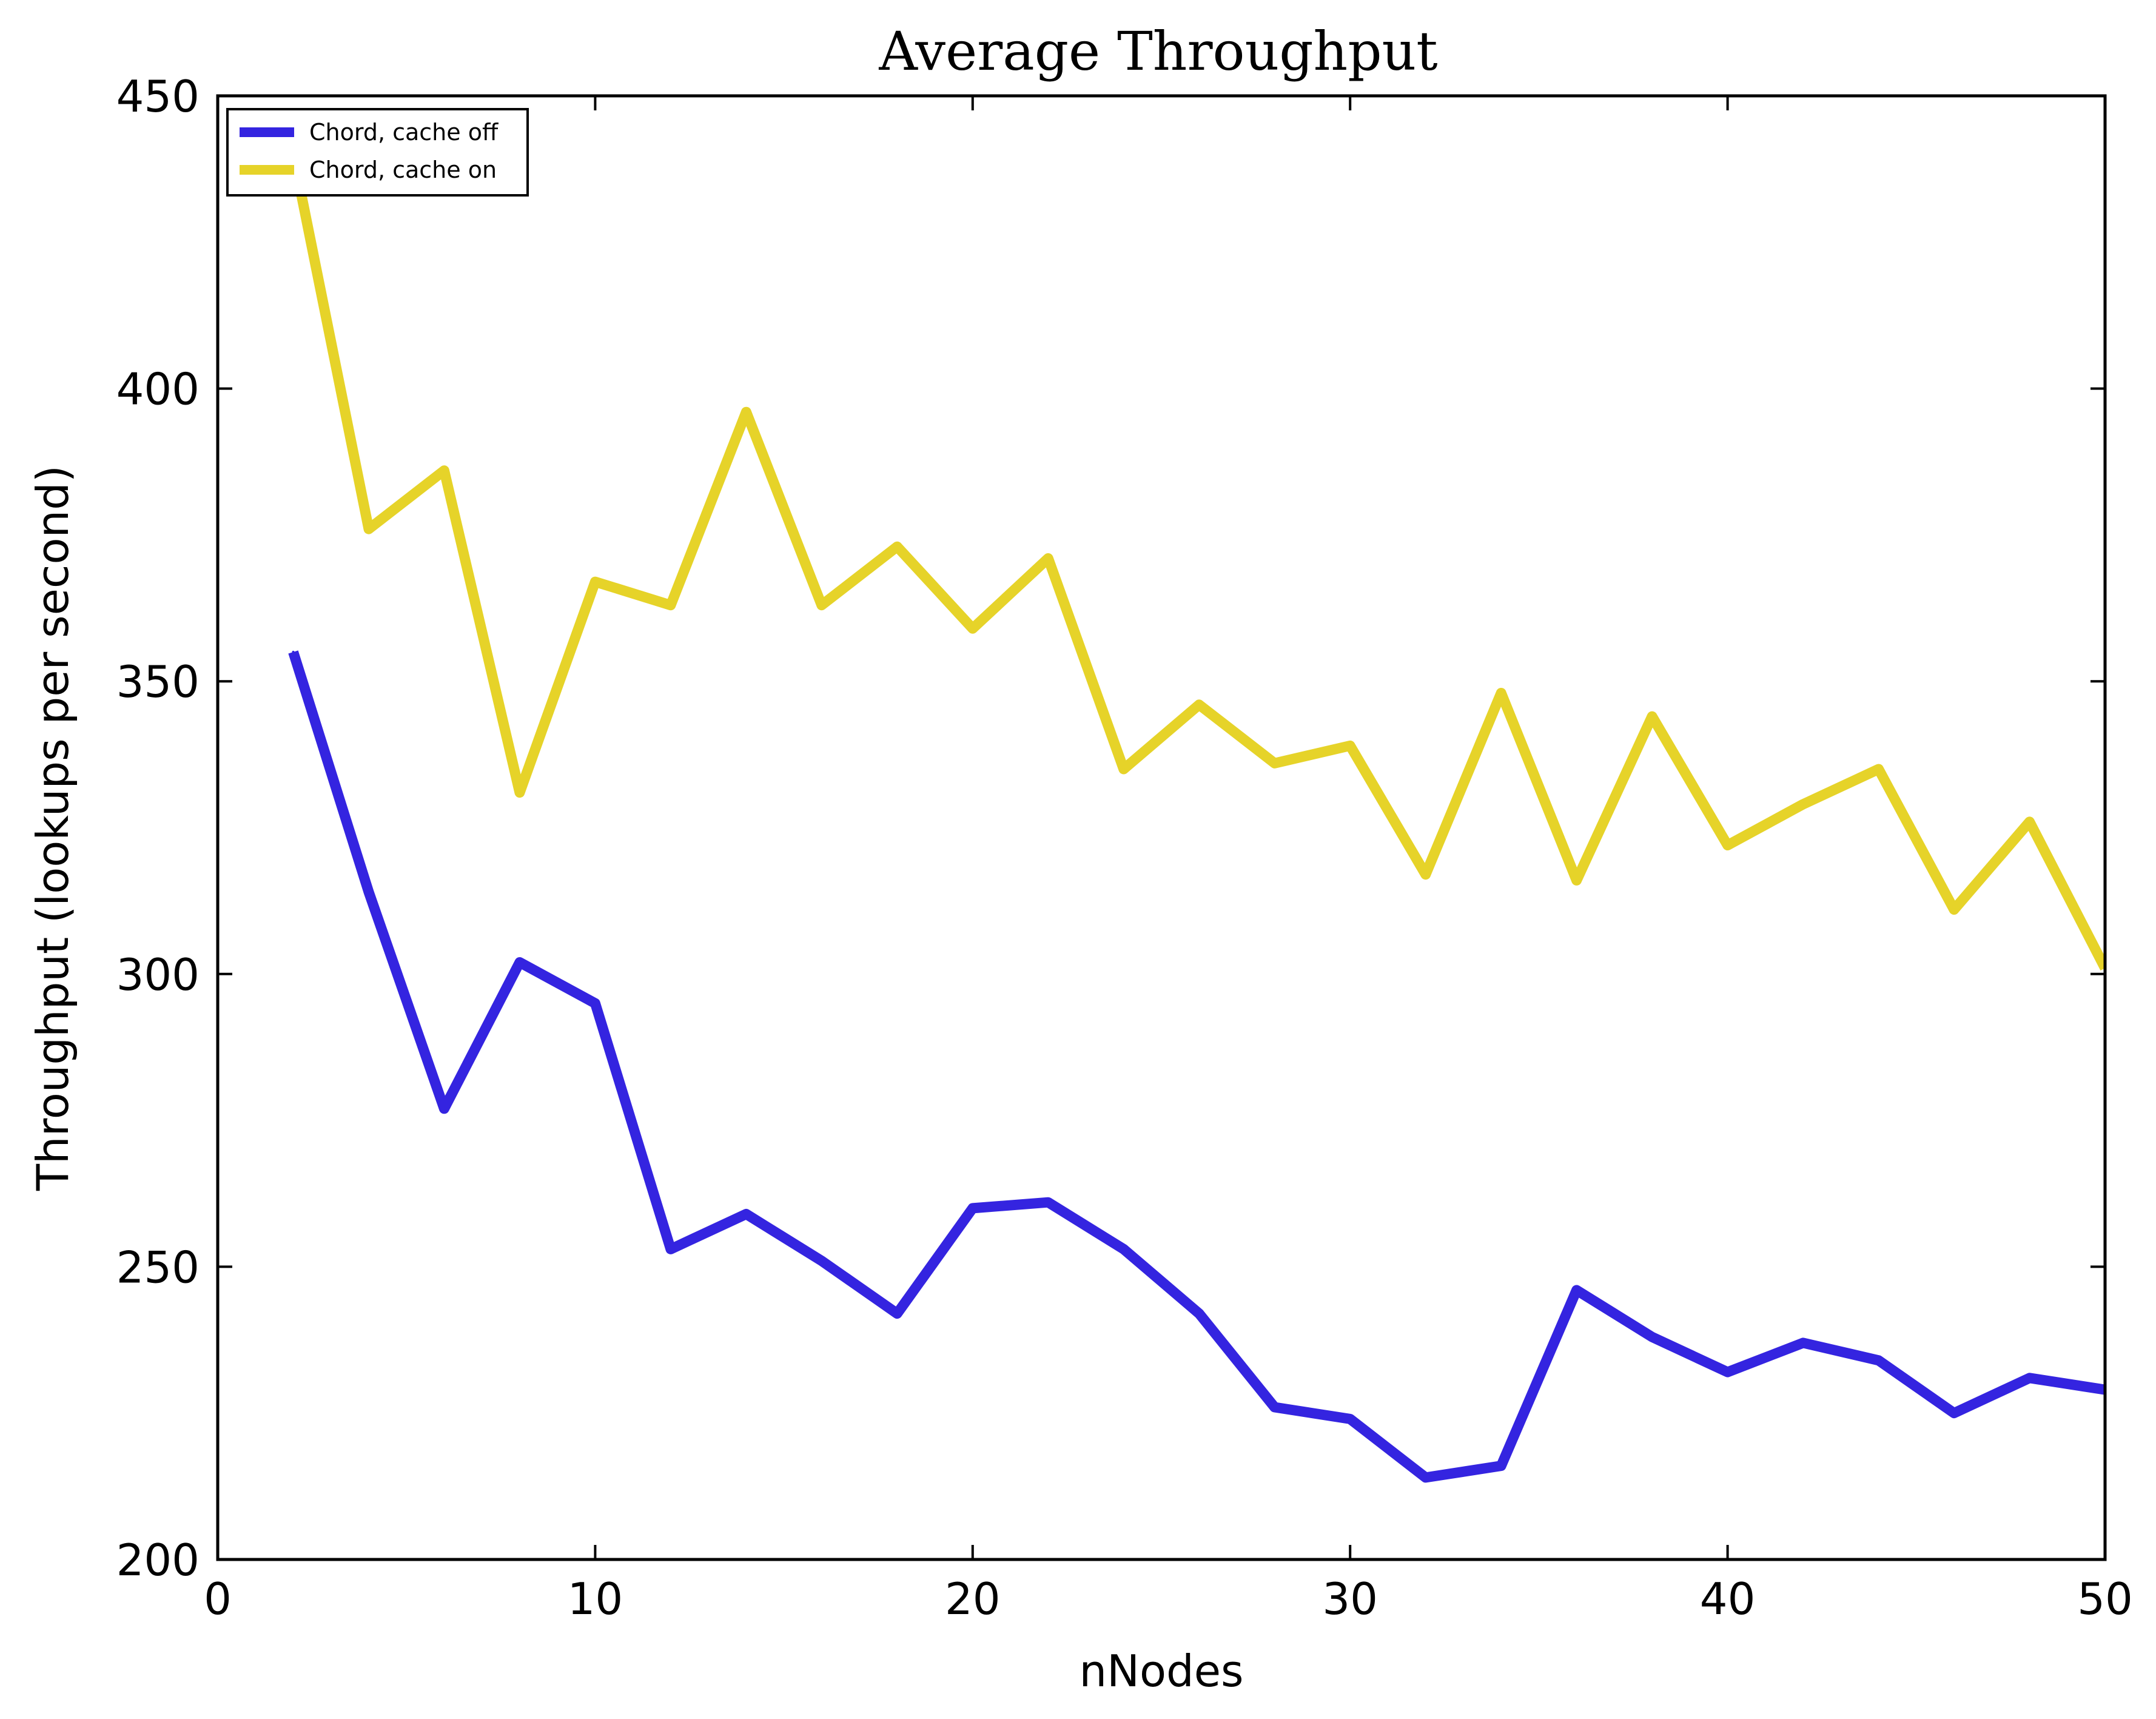 The width and height of the screenshot is (2156, 1719). Describe the element at coordinates (158, 389) in the screenshot. I see `y-tick-label-4: 400` at that location.